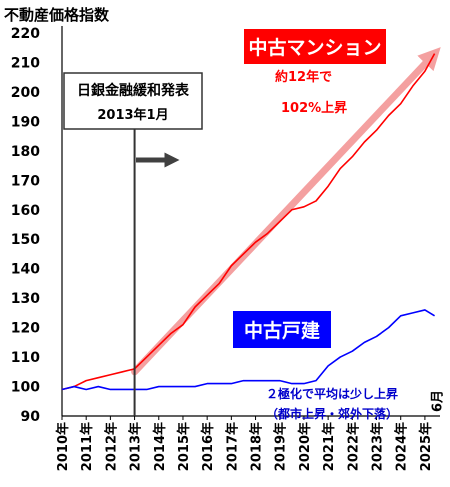  What do you see at coordinates (402, 446) in the screenshot?
I see `x-tick-label: 2024年` at bounding box center [402, 446].